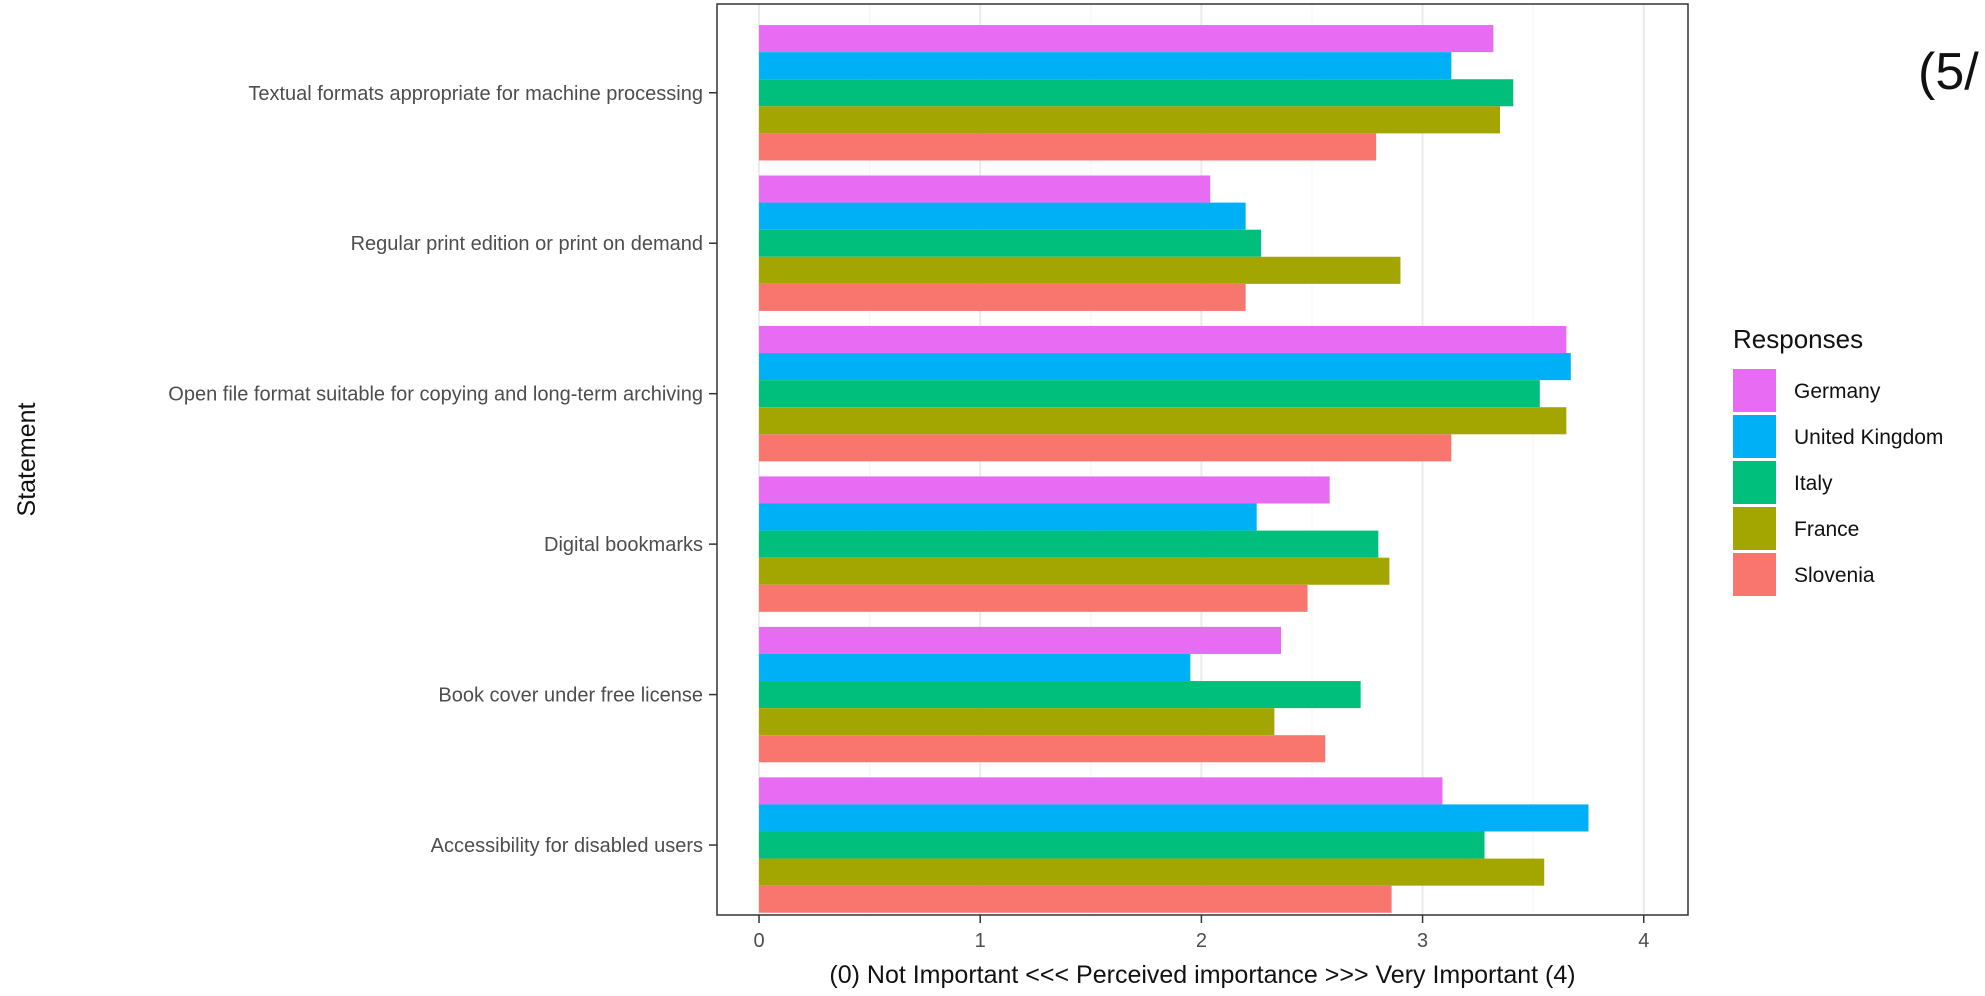 The height and width of the screenshot is (996, 1985). I want to click on bar-united-kingdom-regular-print-edition-or-print-on-demand, so click(1002, 216).